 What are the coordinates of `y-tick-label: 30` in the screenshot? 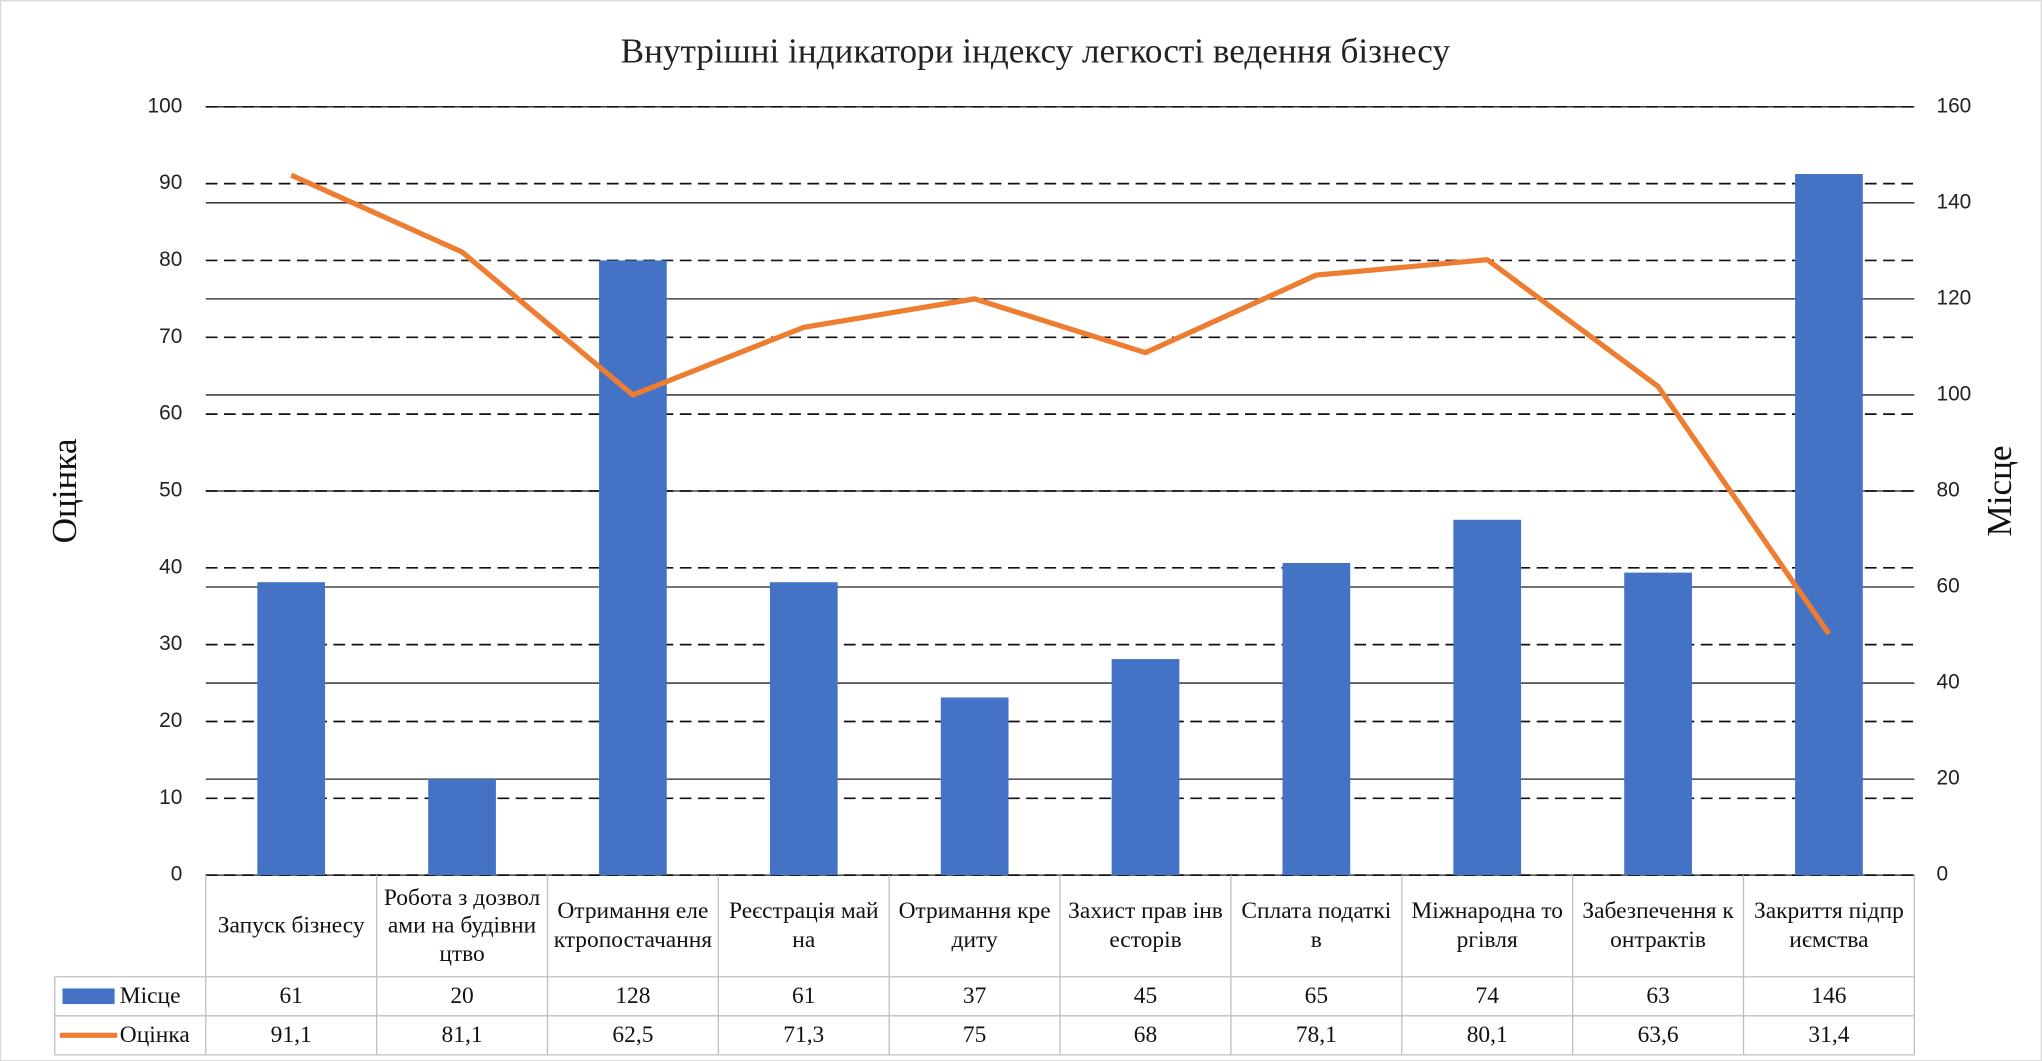 It's located at (170, 643).